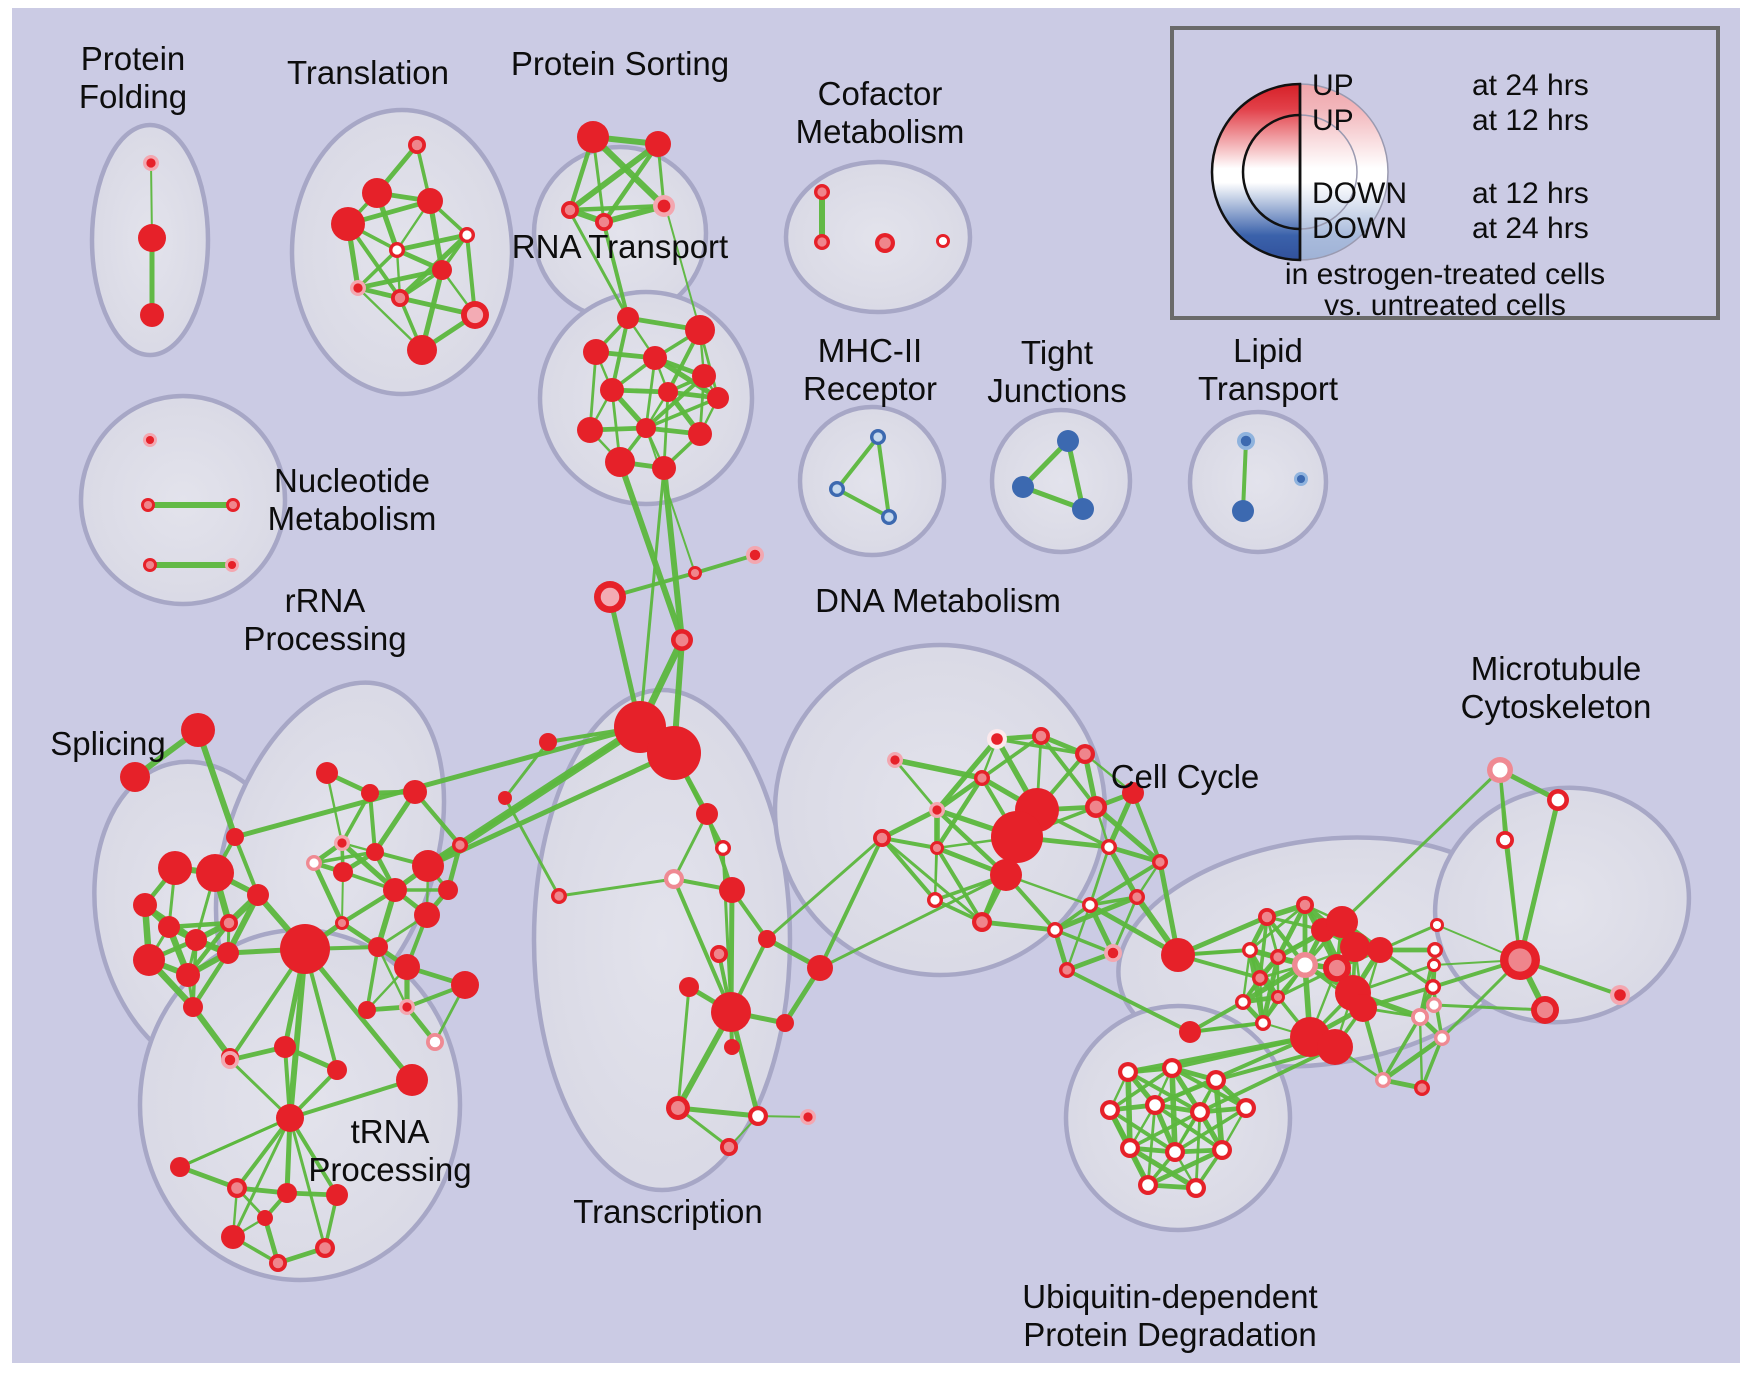 The width and height of the screenshot is (1750, 1376). I want to click on edge-splicing, so click(211, 1032).